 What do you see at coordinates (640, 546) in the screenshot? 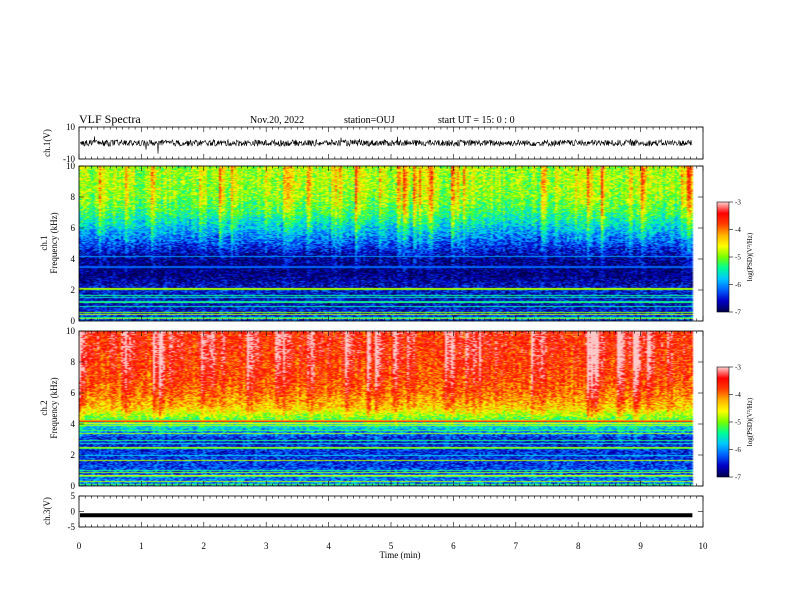
I see `x-tick-label: 9` at bounding box center [640, 546].